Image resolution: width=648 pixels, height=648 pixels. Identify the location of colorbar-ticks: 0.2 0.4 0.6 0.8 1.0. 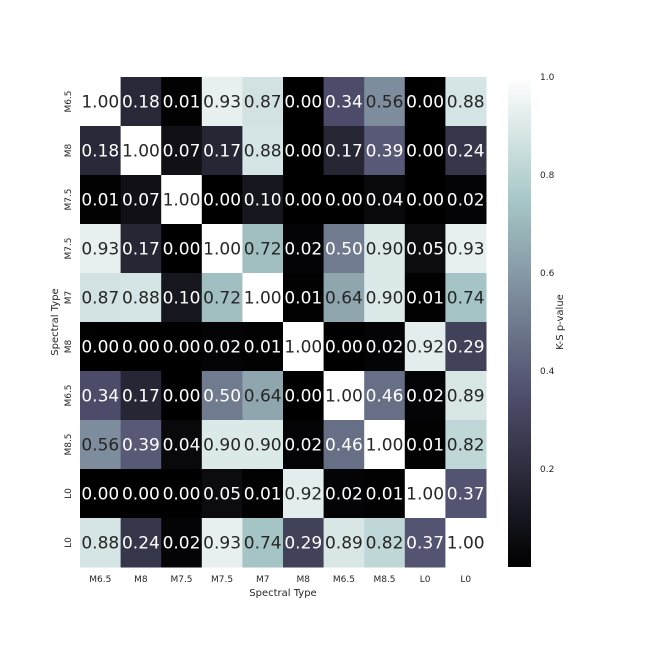
(547, 274).